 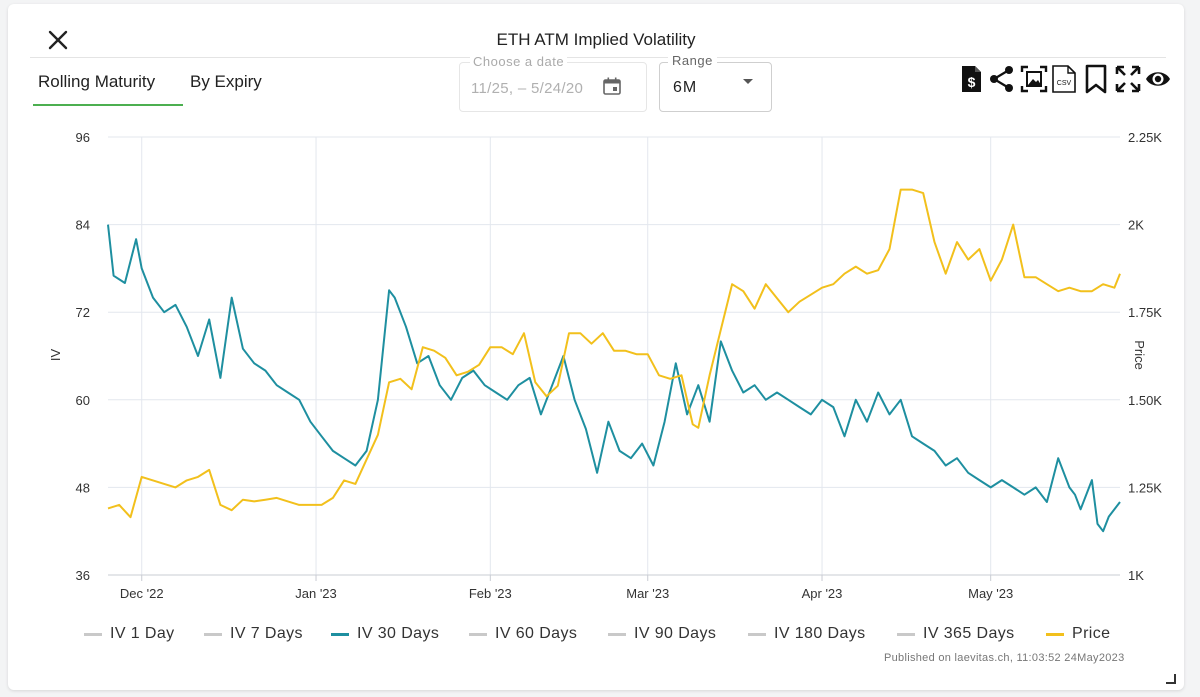 What do you see at coordinates (83, 400) in the screenshot?
I see `y-tick-label: 60` at bounding box center [83, 400].